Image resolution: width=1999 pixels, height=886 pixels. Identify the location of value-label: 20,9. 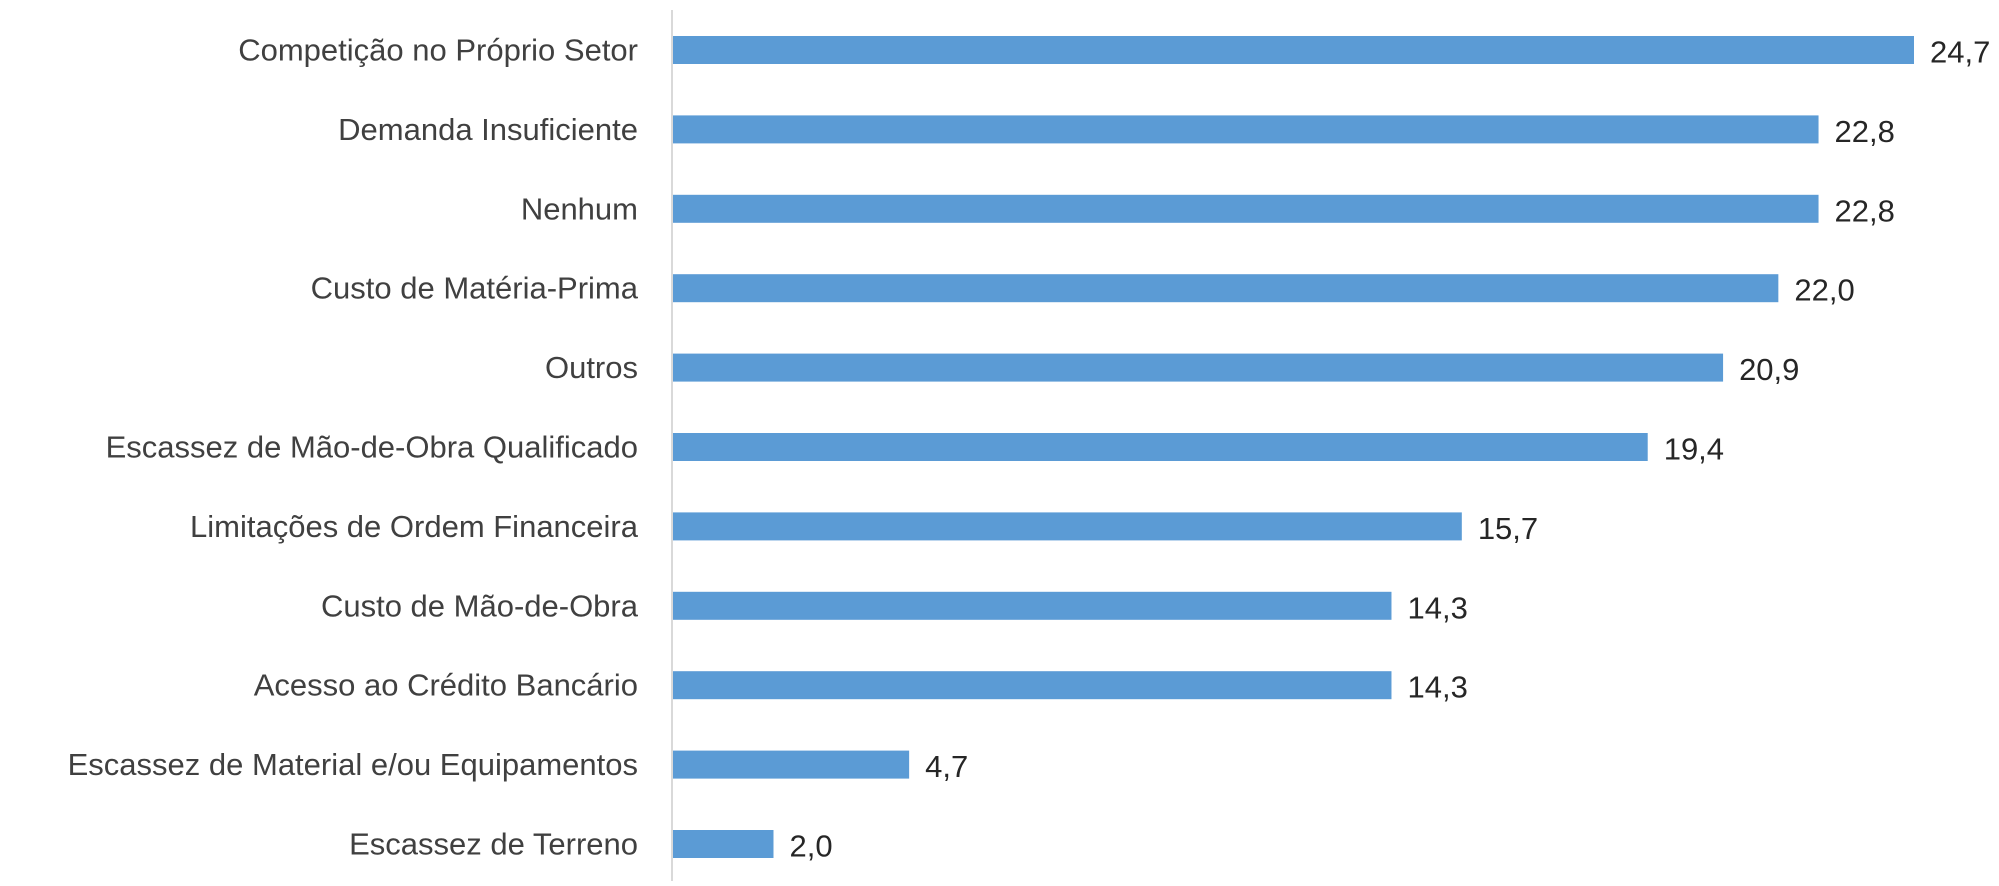
(1769, 369).